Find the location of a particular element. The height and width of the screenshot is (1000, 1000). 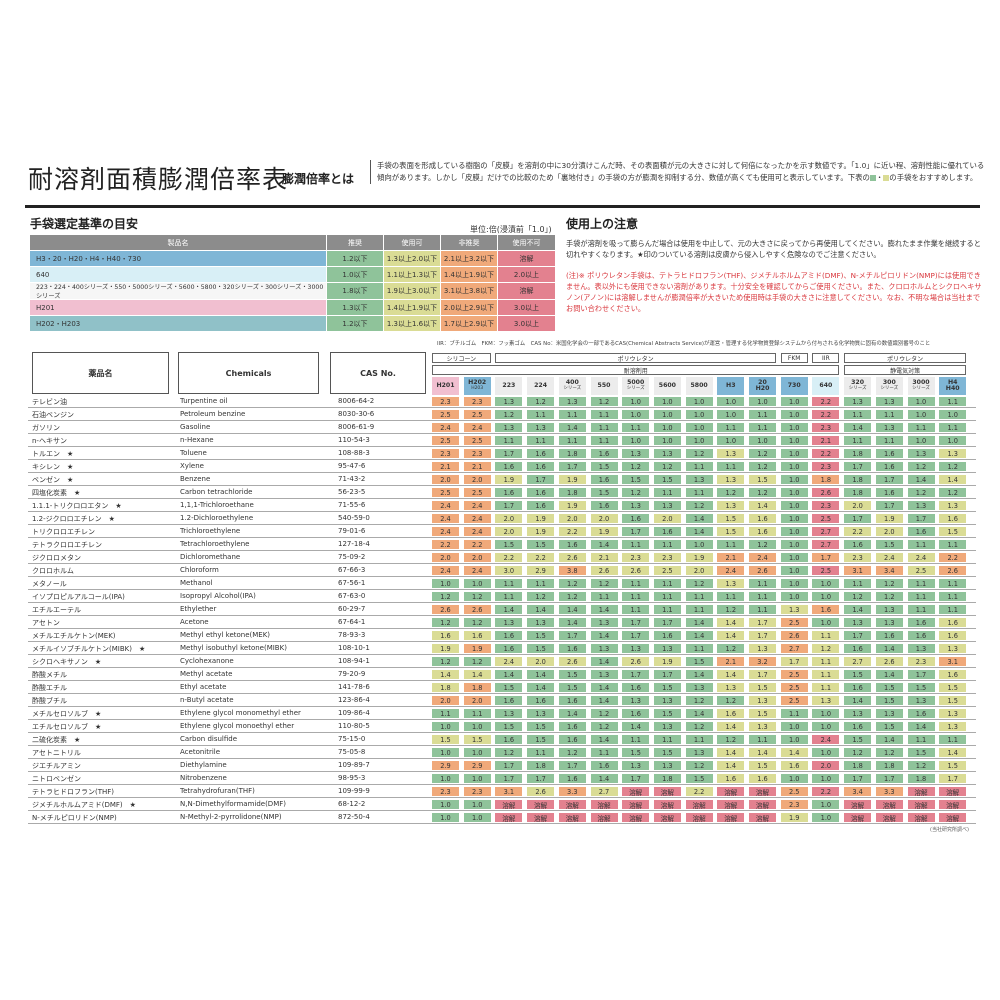

chemical-name-en: Gasoline is located at coordinates (195, 427).